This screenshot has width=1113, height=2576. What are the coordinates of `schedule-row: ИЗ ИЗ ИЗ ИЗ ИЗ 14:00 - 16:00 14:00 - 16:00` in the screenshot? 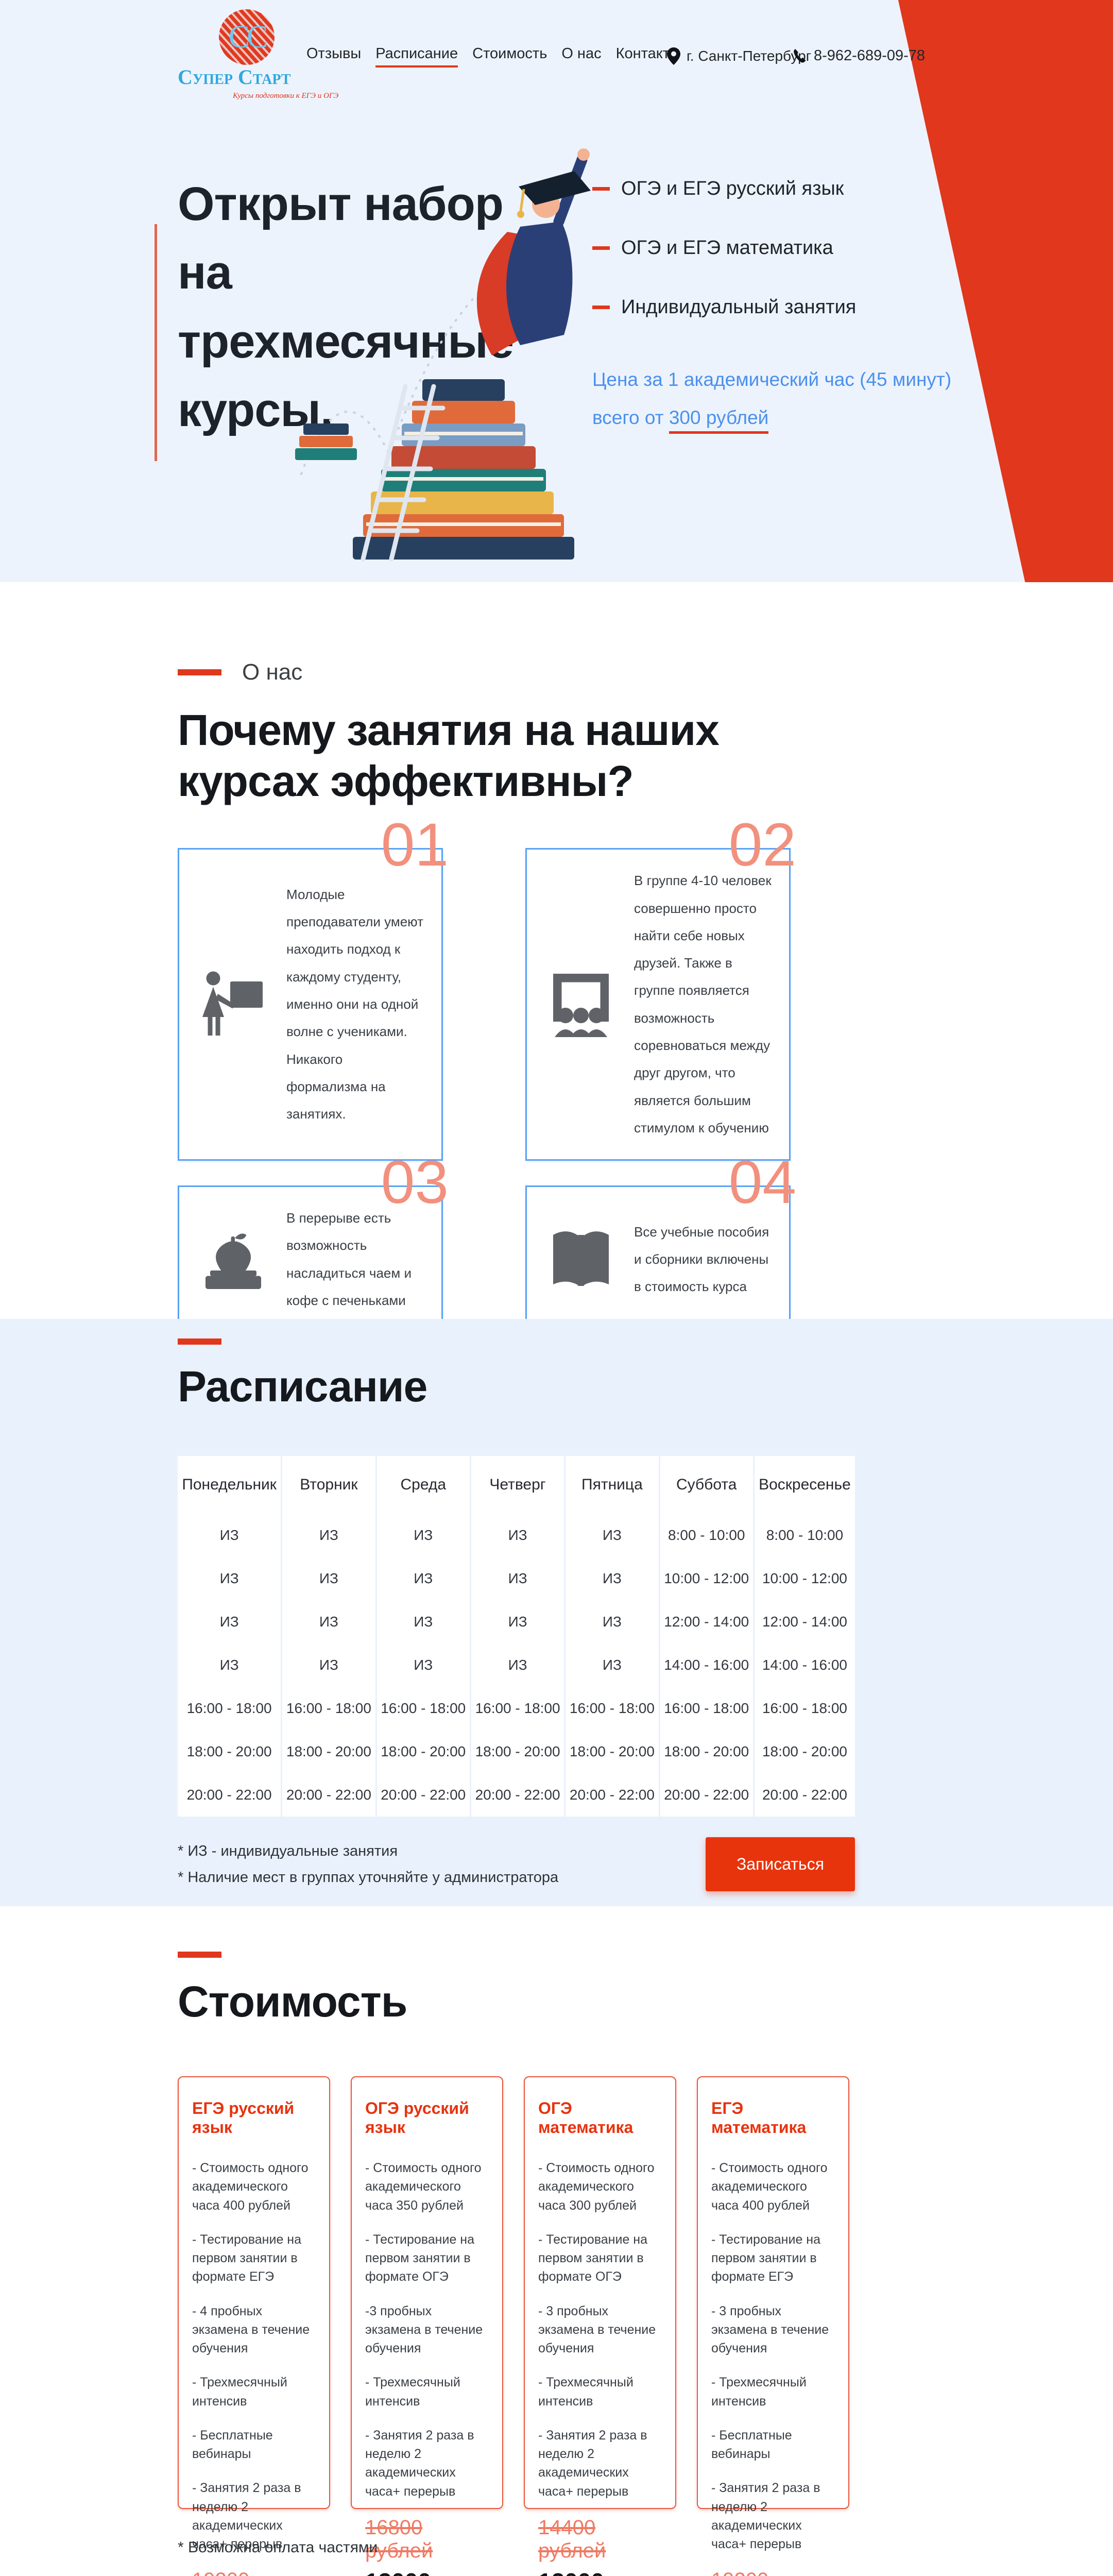 It's located at (516, 1665).